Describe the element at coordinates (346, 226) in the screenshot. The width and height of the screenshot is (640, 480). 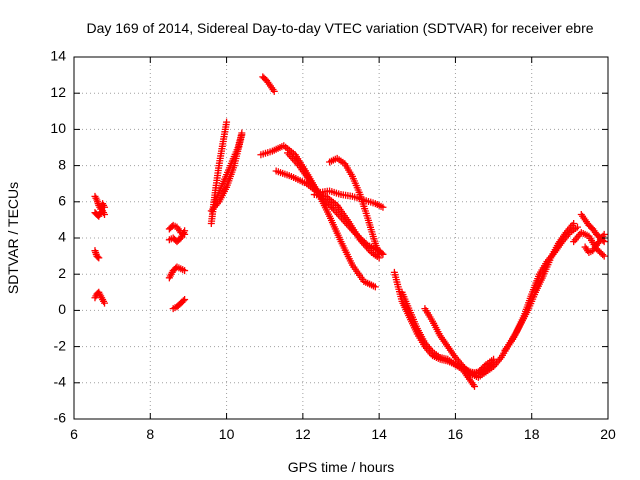
I see `series-arc-q` at that location.